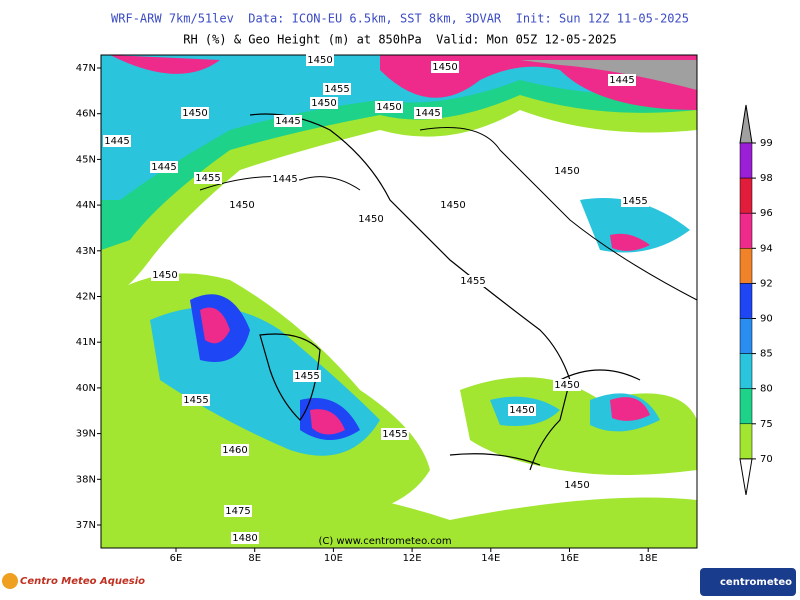 Image resolution: width=800 pixels, height=600 pixels. Describe the element at coordinates (86, 159) in the screenshot. I see `latitude-label: 45N` at that location.